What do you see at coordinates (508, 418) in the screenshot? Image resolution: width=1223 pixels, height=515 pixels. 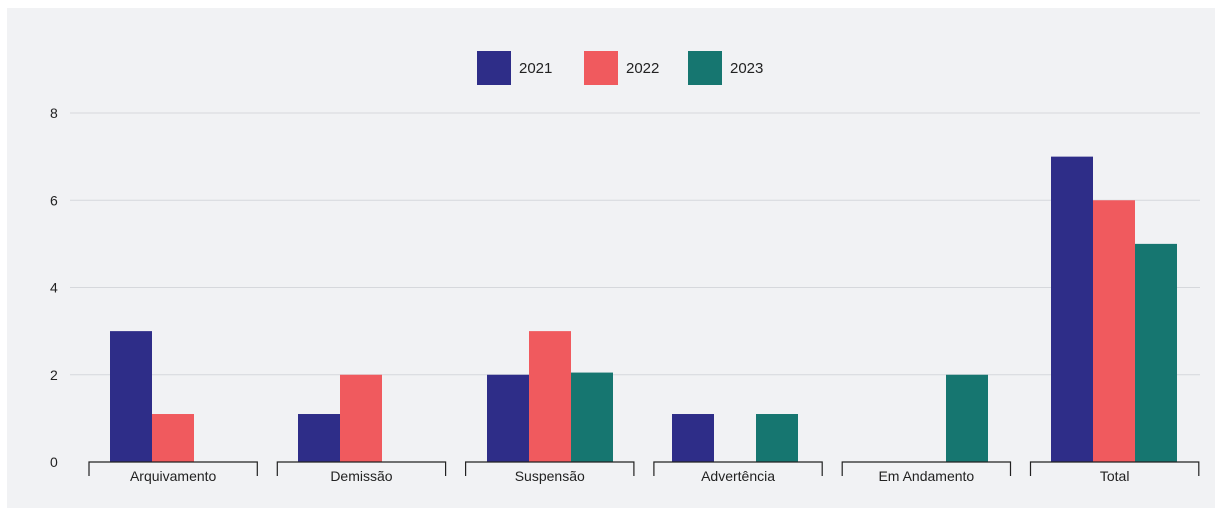 I see `bar-2021-suspensão` at bounding box center [508, 418].